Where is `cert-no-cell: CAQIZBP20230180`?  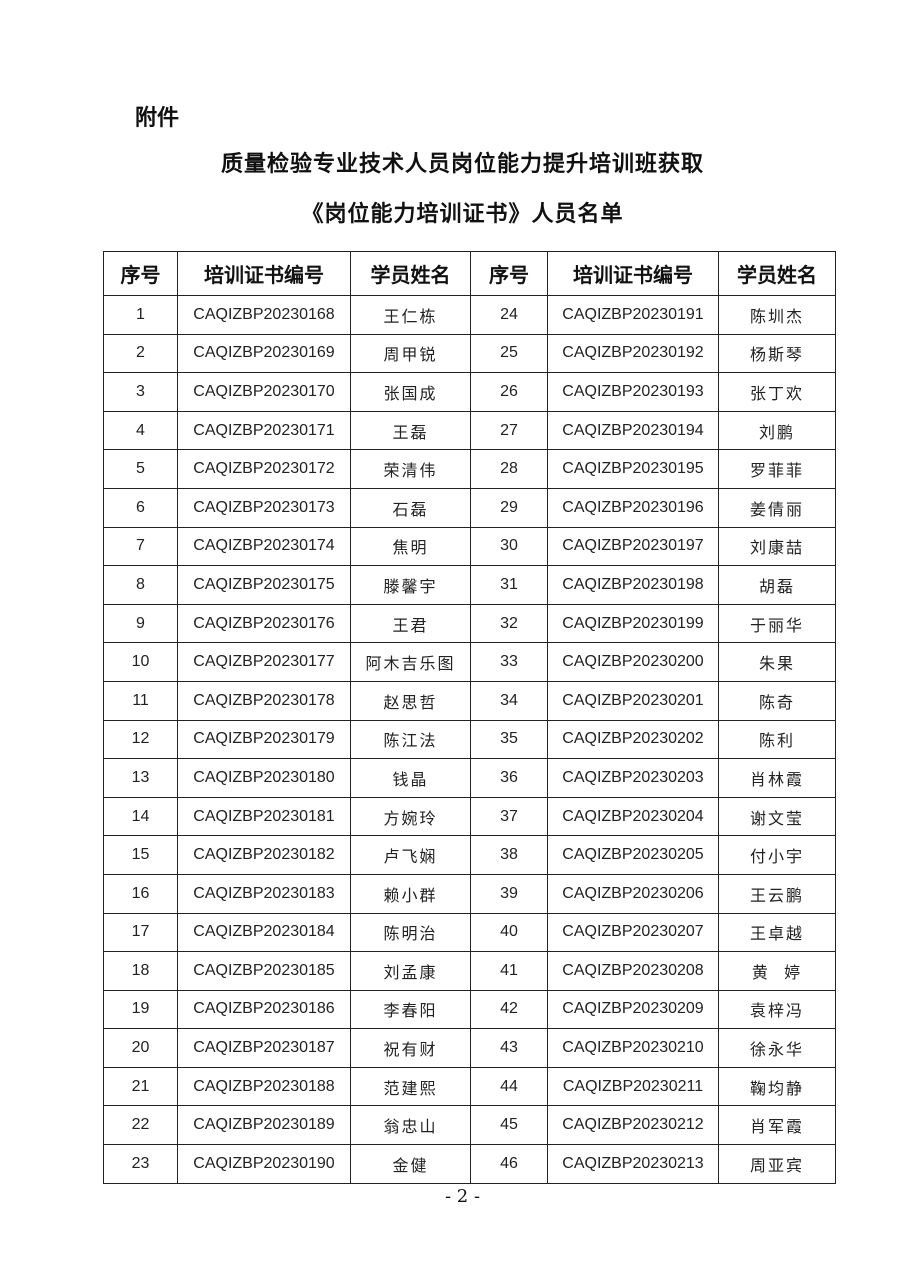
cert-no-cell: CAQIZBP20230180 is located at coordinates (264, 778).